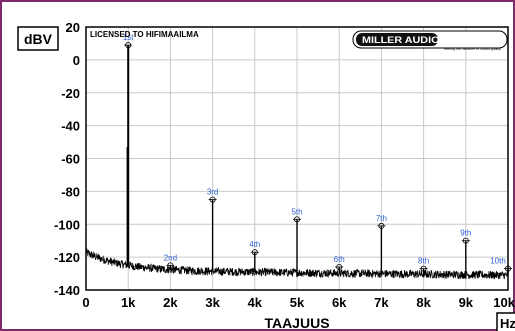  I want to click on x-tick-labels: 0 1k 2k 3k 4k 5k 6k 7k 8k 9k 10k, so click(298, 302).